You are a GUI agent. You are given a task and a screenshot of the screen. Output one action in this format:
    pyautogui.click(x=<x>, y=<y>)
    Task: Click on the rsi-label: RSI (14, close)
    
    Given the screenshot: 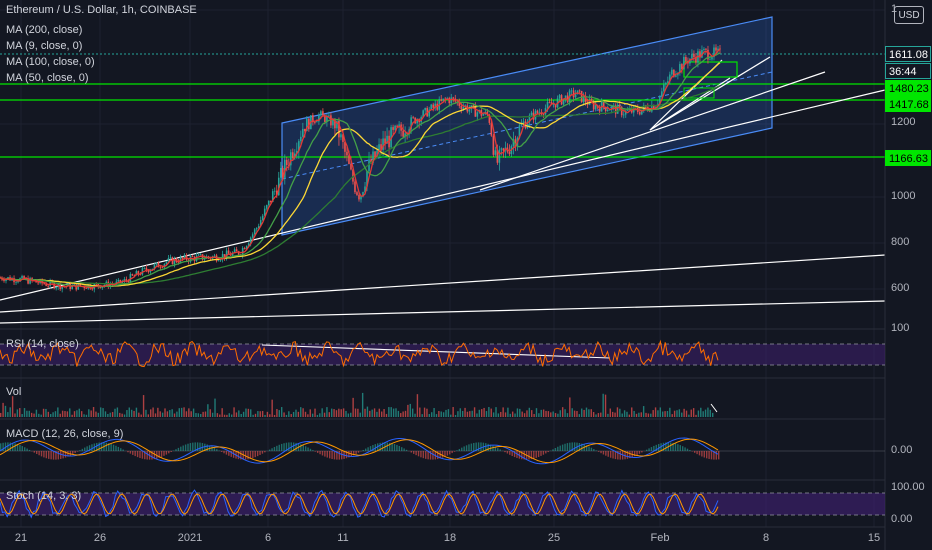 What is the action you would take?
    pyautogui.click(x=42, y=344)
    